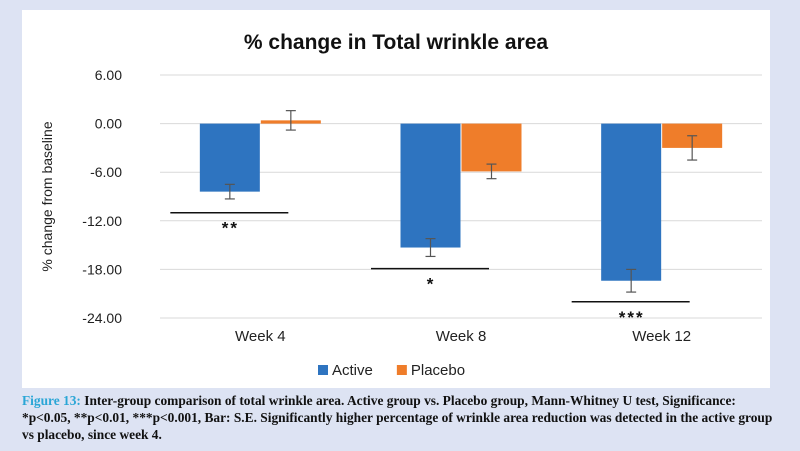 The width and height of the screenshot is (800, 451). What do you see at coordinates (102, 318) in the screenshot?
I see `y-tick-label: -24.00` at bounding box center [102, 318].